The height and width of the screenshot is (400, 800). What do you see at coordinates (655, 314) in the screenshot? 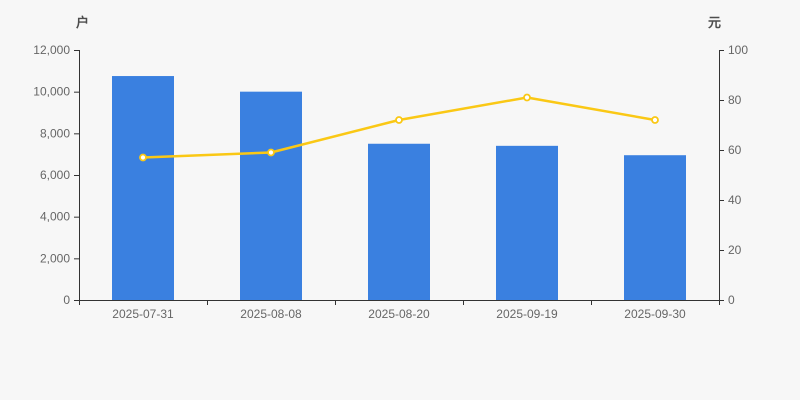
I see `x-axis-category-label: 2025-09-30` at bounding box center [655, 314].